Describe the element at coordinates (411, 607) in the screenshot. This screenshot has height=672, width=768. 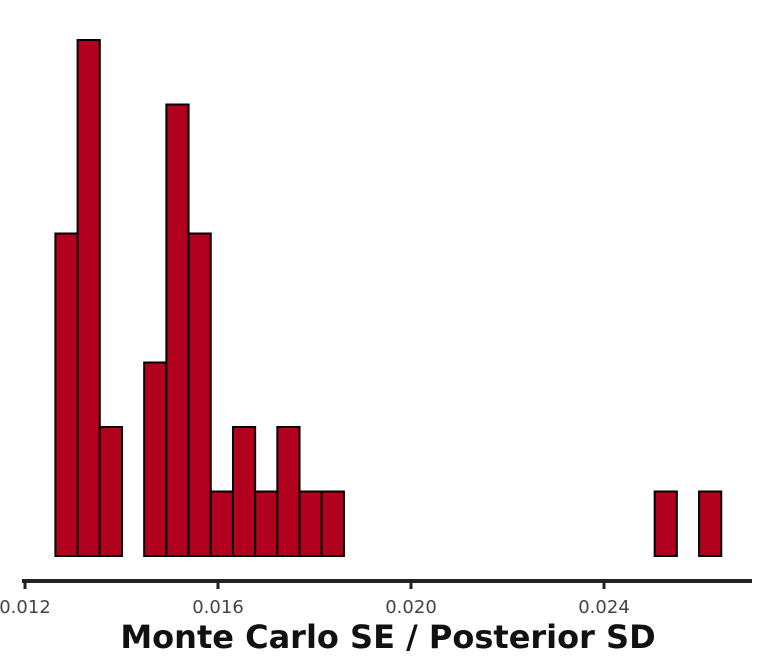
I see `x-tick-label: 0.020` at that location.